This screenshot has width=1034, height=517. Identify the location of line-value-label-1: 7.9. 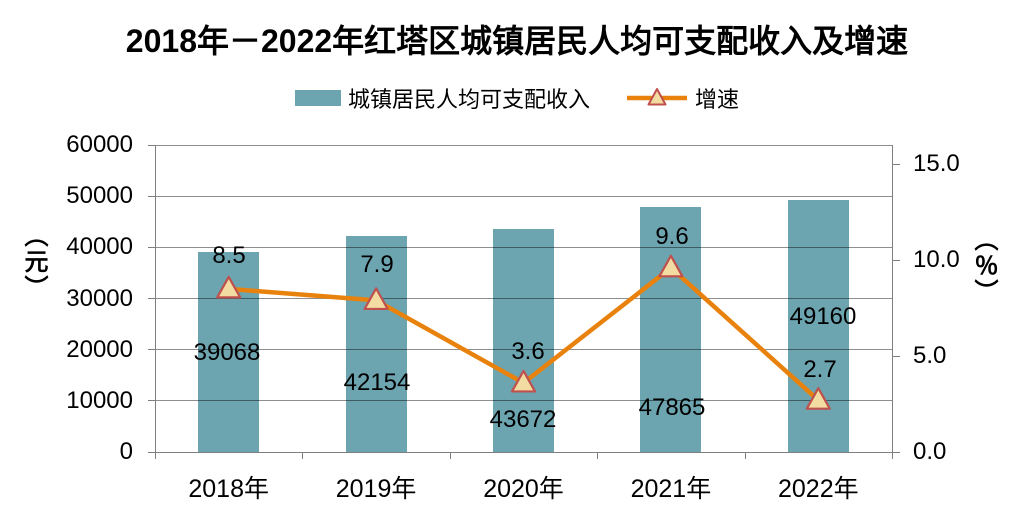
(377, 264).